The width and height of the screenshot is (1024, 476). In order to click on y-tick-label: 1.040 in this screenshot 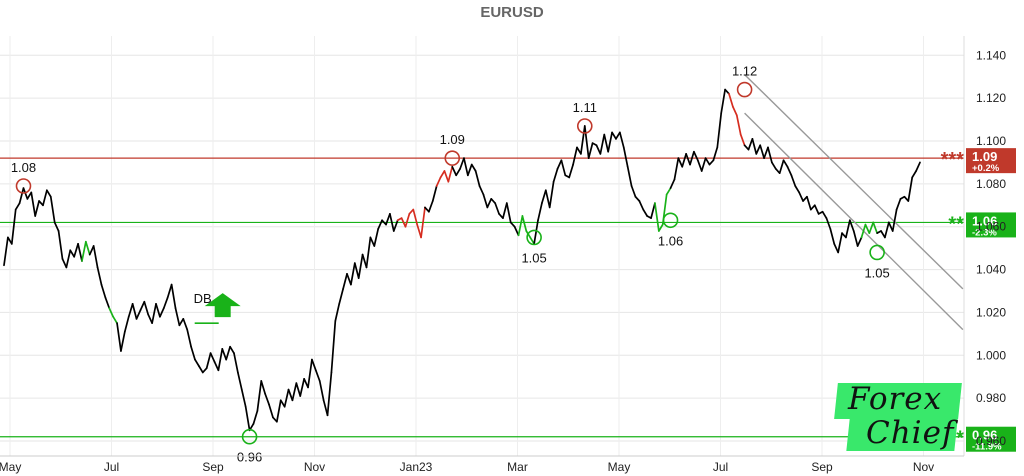, I will do `click(991, 270)`.